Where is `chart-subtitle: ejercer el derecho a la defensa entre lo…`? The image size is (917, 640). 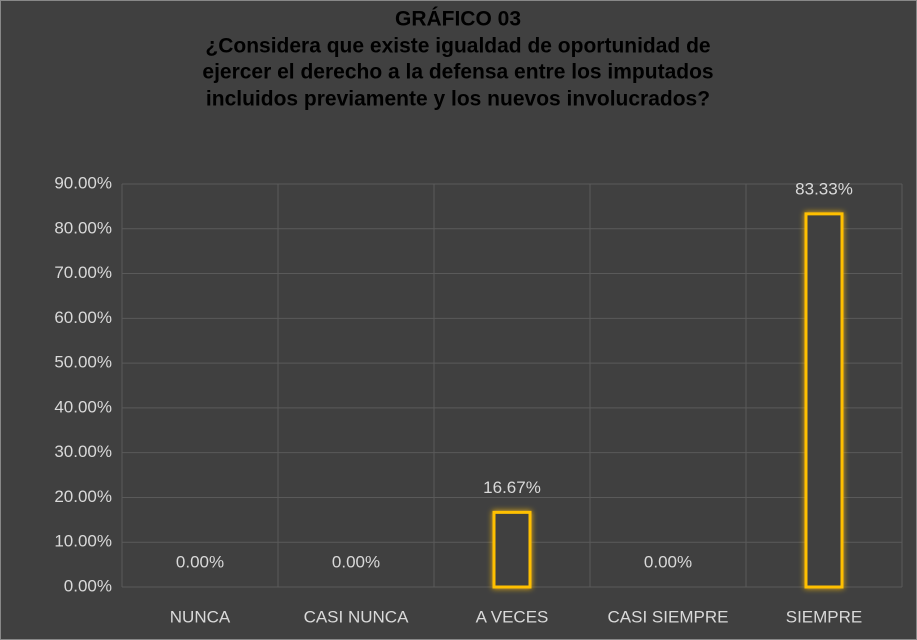
chart-subtitle: ejercer el derecho a la defensa entre lo… is located at coordinates (457, 72).